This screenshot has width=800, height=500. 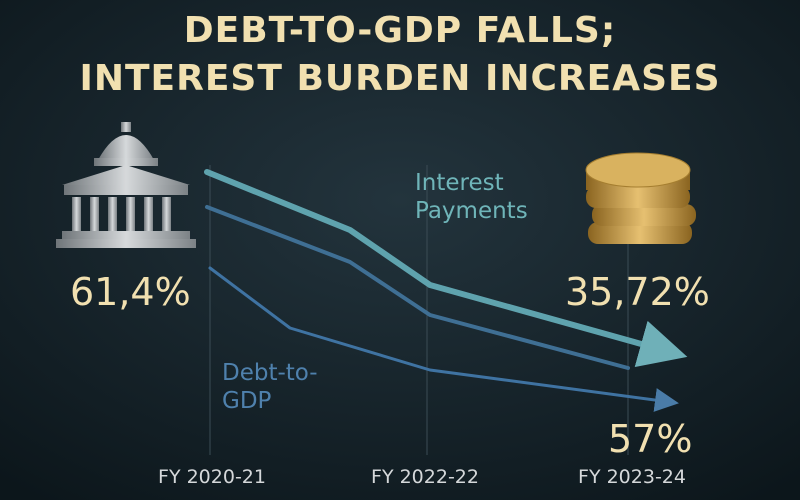 What do you see at coordinates (247, 401) in the screenshot?
I see `series-label: GDP` at bounding box center [247, 401].